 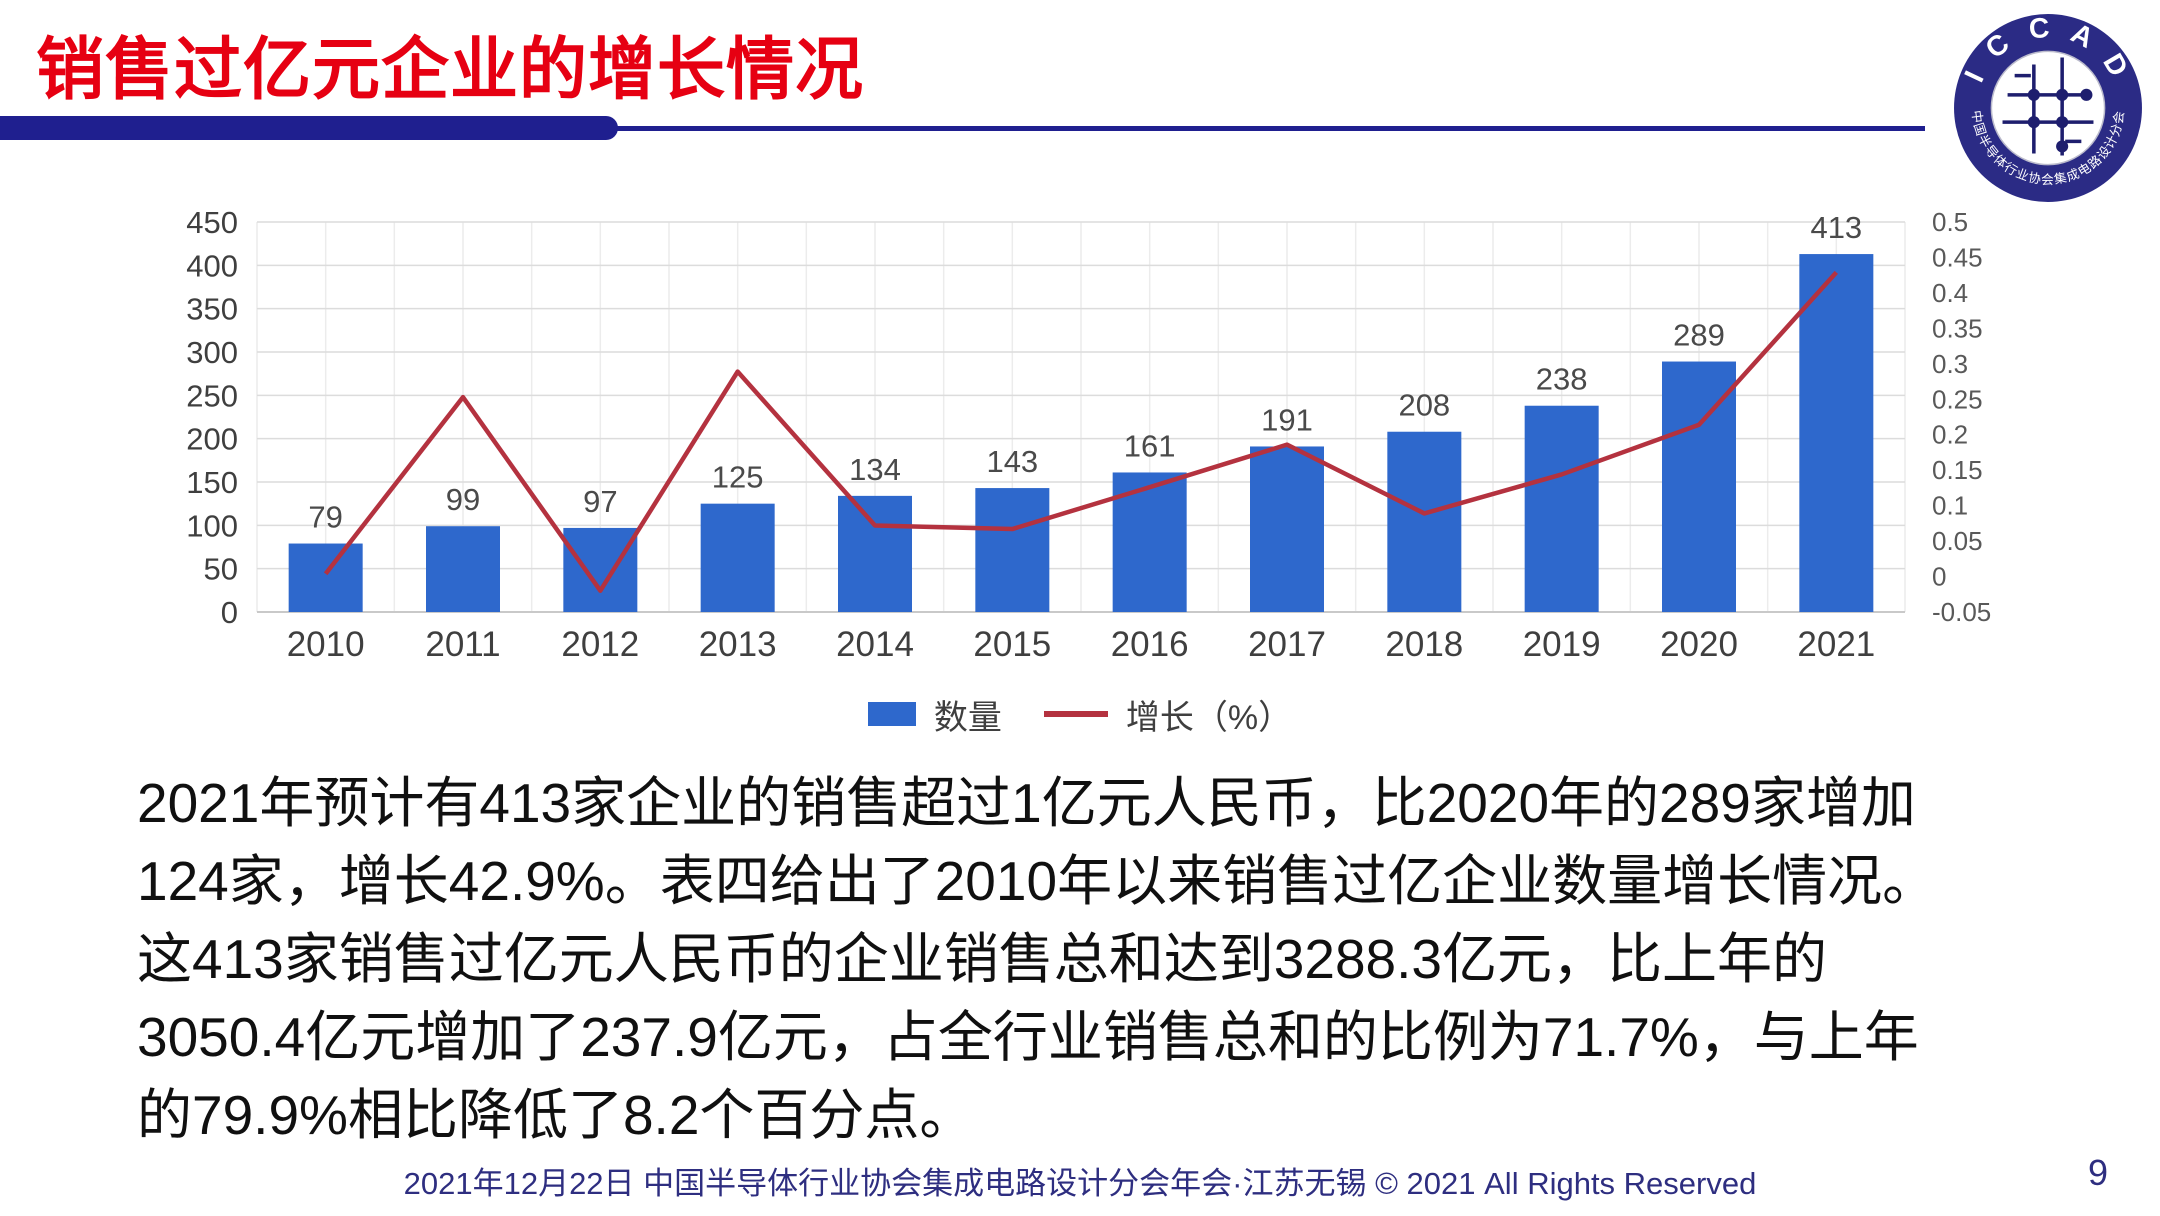 I want to click on svg-text: 0.45, so click(x=1957, y=257).